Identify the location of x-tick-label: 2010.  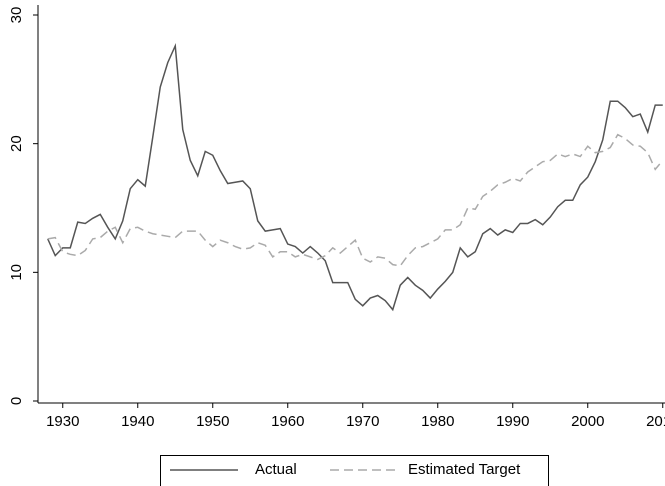
(655, 421).